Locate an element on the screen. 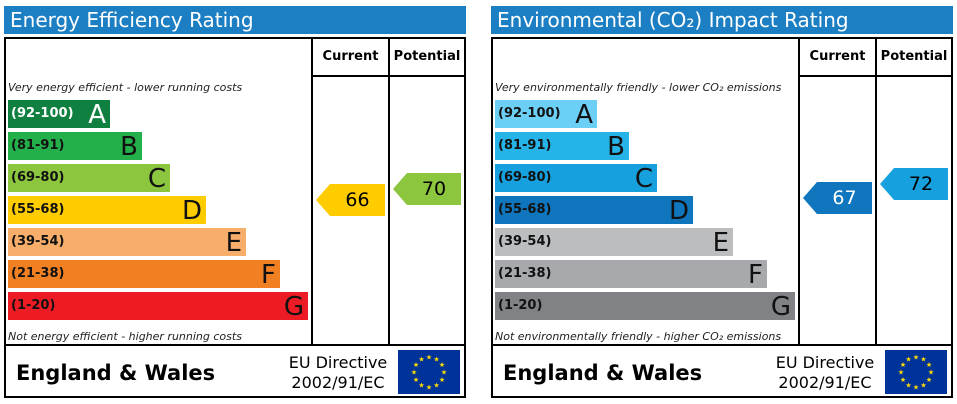  band-range: (81-91) is located at coordinates (38, 145).